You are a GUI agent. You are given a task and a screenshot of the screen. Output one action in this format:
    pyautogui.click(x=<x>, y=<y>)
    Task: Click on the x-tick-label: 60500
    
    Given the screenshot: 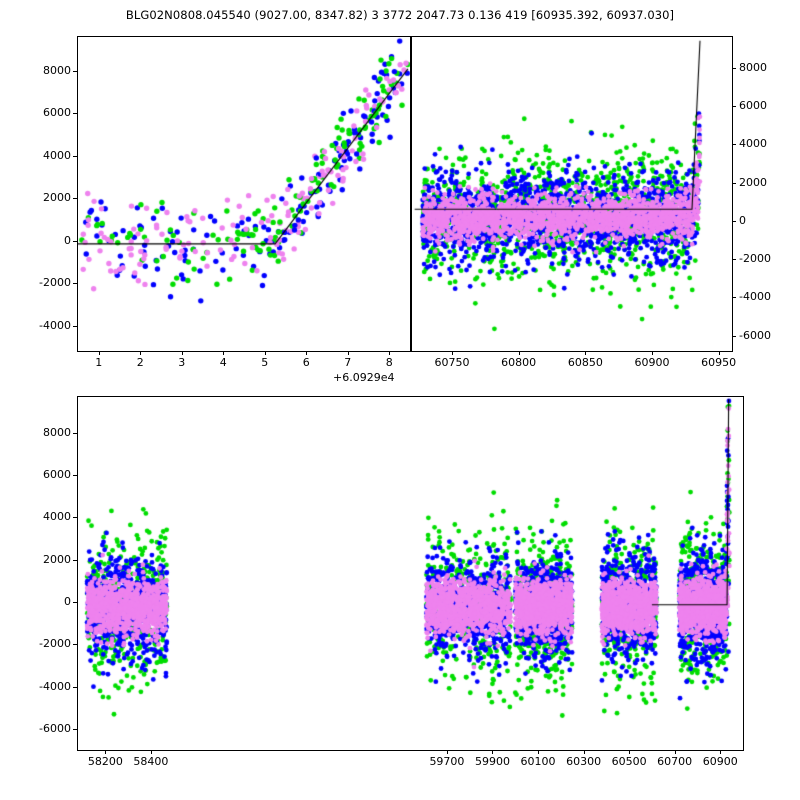 What is the action you would take?
    pyautogui.click(x=629, y=761)
    